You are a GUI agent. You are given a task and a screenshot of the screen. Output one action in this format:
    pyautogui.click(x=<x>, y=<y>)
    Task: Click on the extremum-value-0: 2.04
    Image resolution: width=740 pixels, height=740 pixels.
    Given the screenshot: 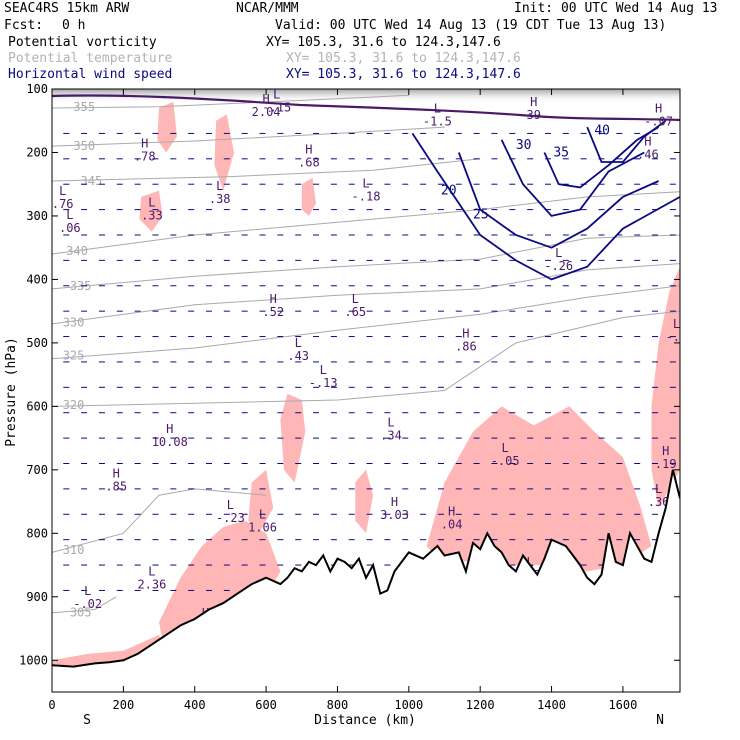 What is the action you would take?
    pyautogui.click(x=266, y=112)
    